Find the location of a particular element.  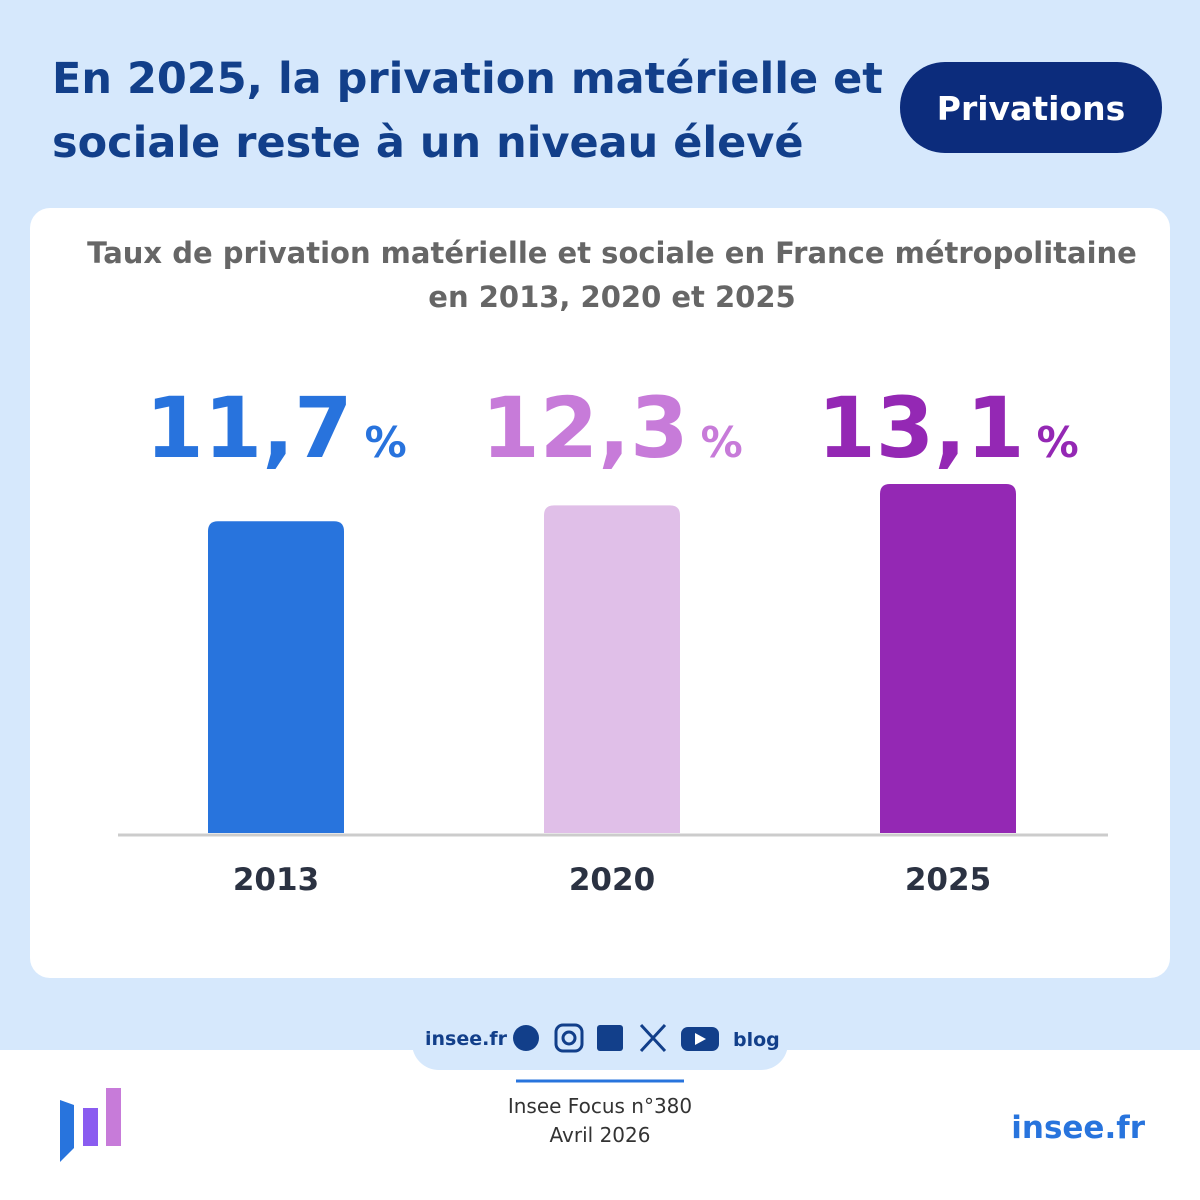

value-label: 13,1% is located at coordinates (947, 428).